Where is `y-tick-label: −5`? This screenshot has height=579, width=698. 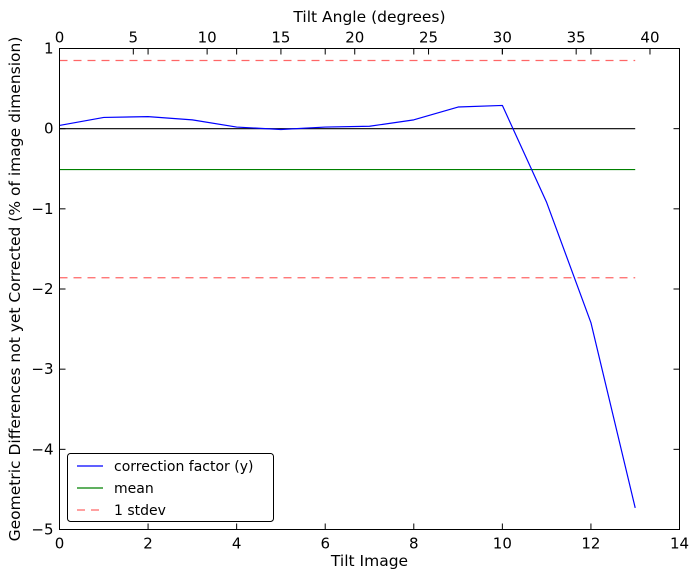 y-tick-label: −5 is located at coordinates (42, 530).